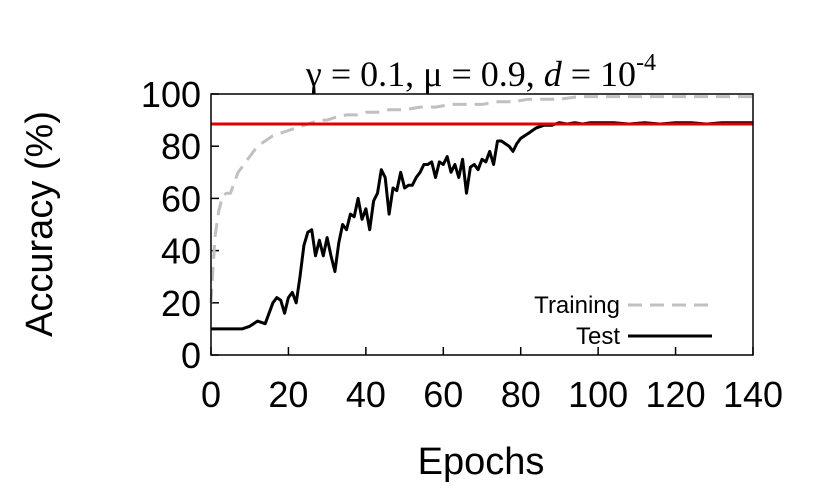  I want to click on title-d-exp: -4, so click(646, 63).